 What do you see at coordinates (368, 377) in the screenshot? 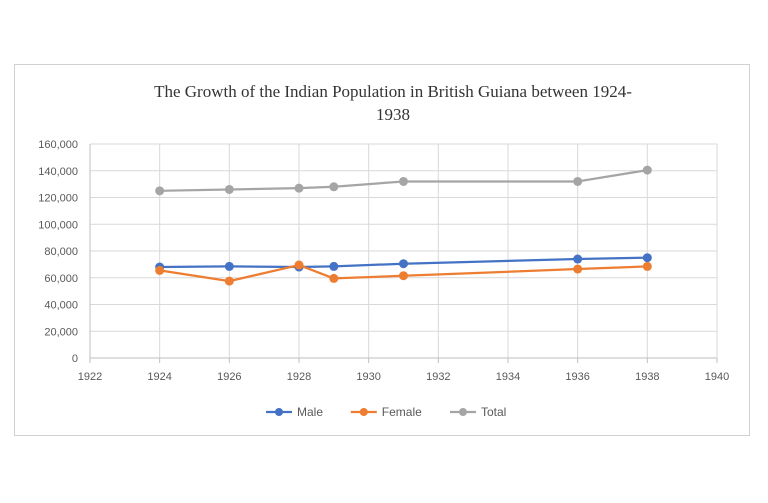
I see `x-tick-label: 1930` at bounding box center [368, 377].